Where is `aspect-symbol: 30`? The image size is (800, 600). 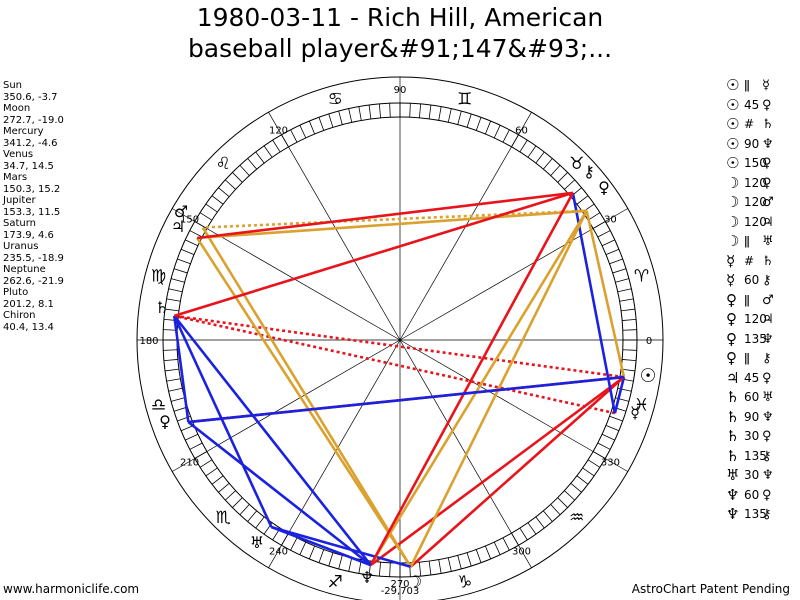 aspect-symbol: 30 is located at coordinates (752, 475).